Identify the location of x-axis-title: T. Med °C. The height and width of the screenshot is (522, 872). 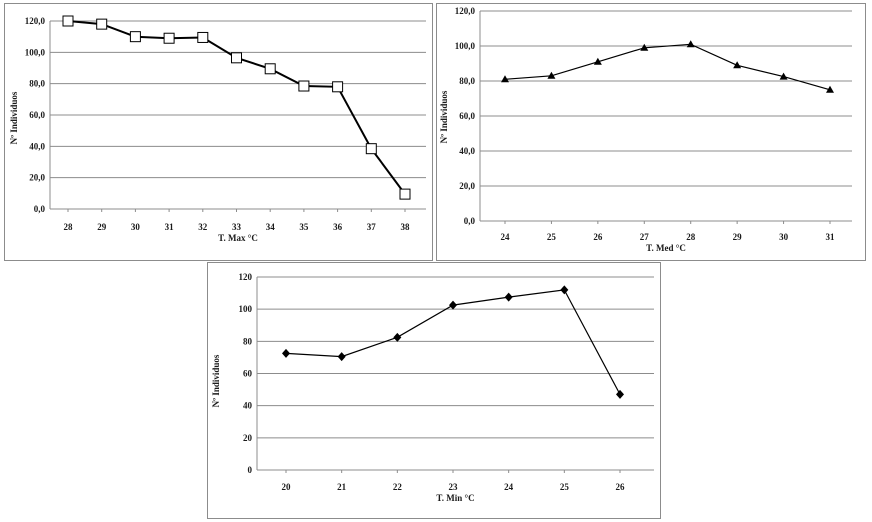
(666, 248).